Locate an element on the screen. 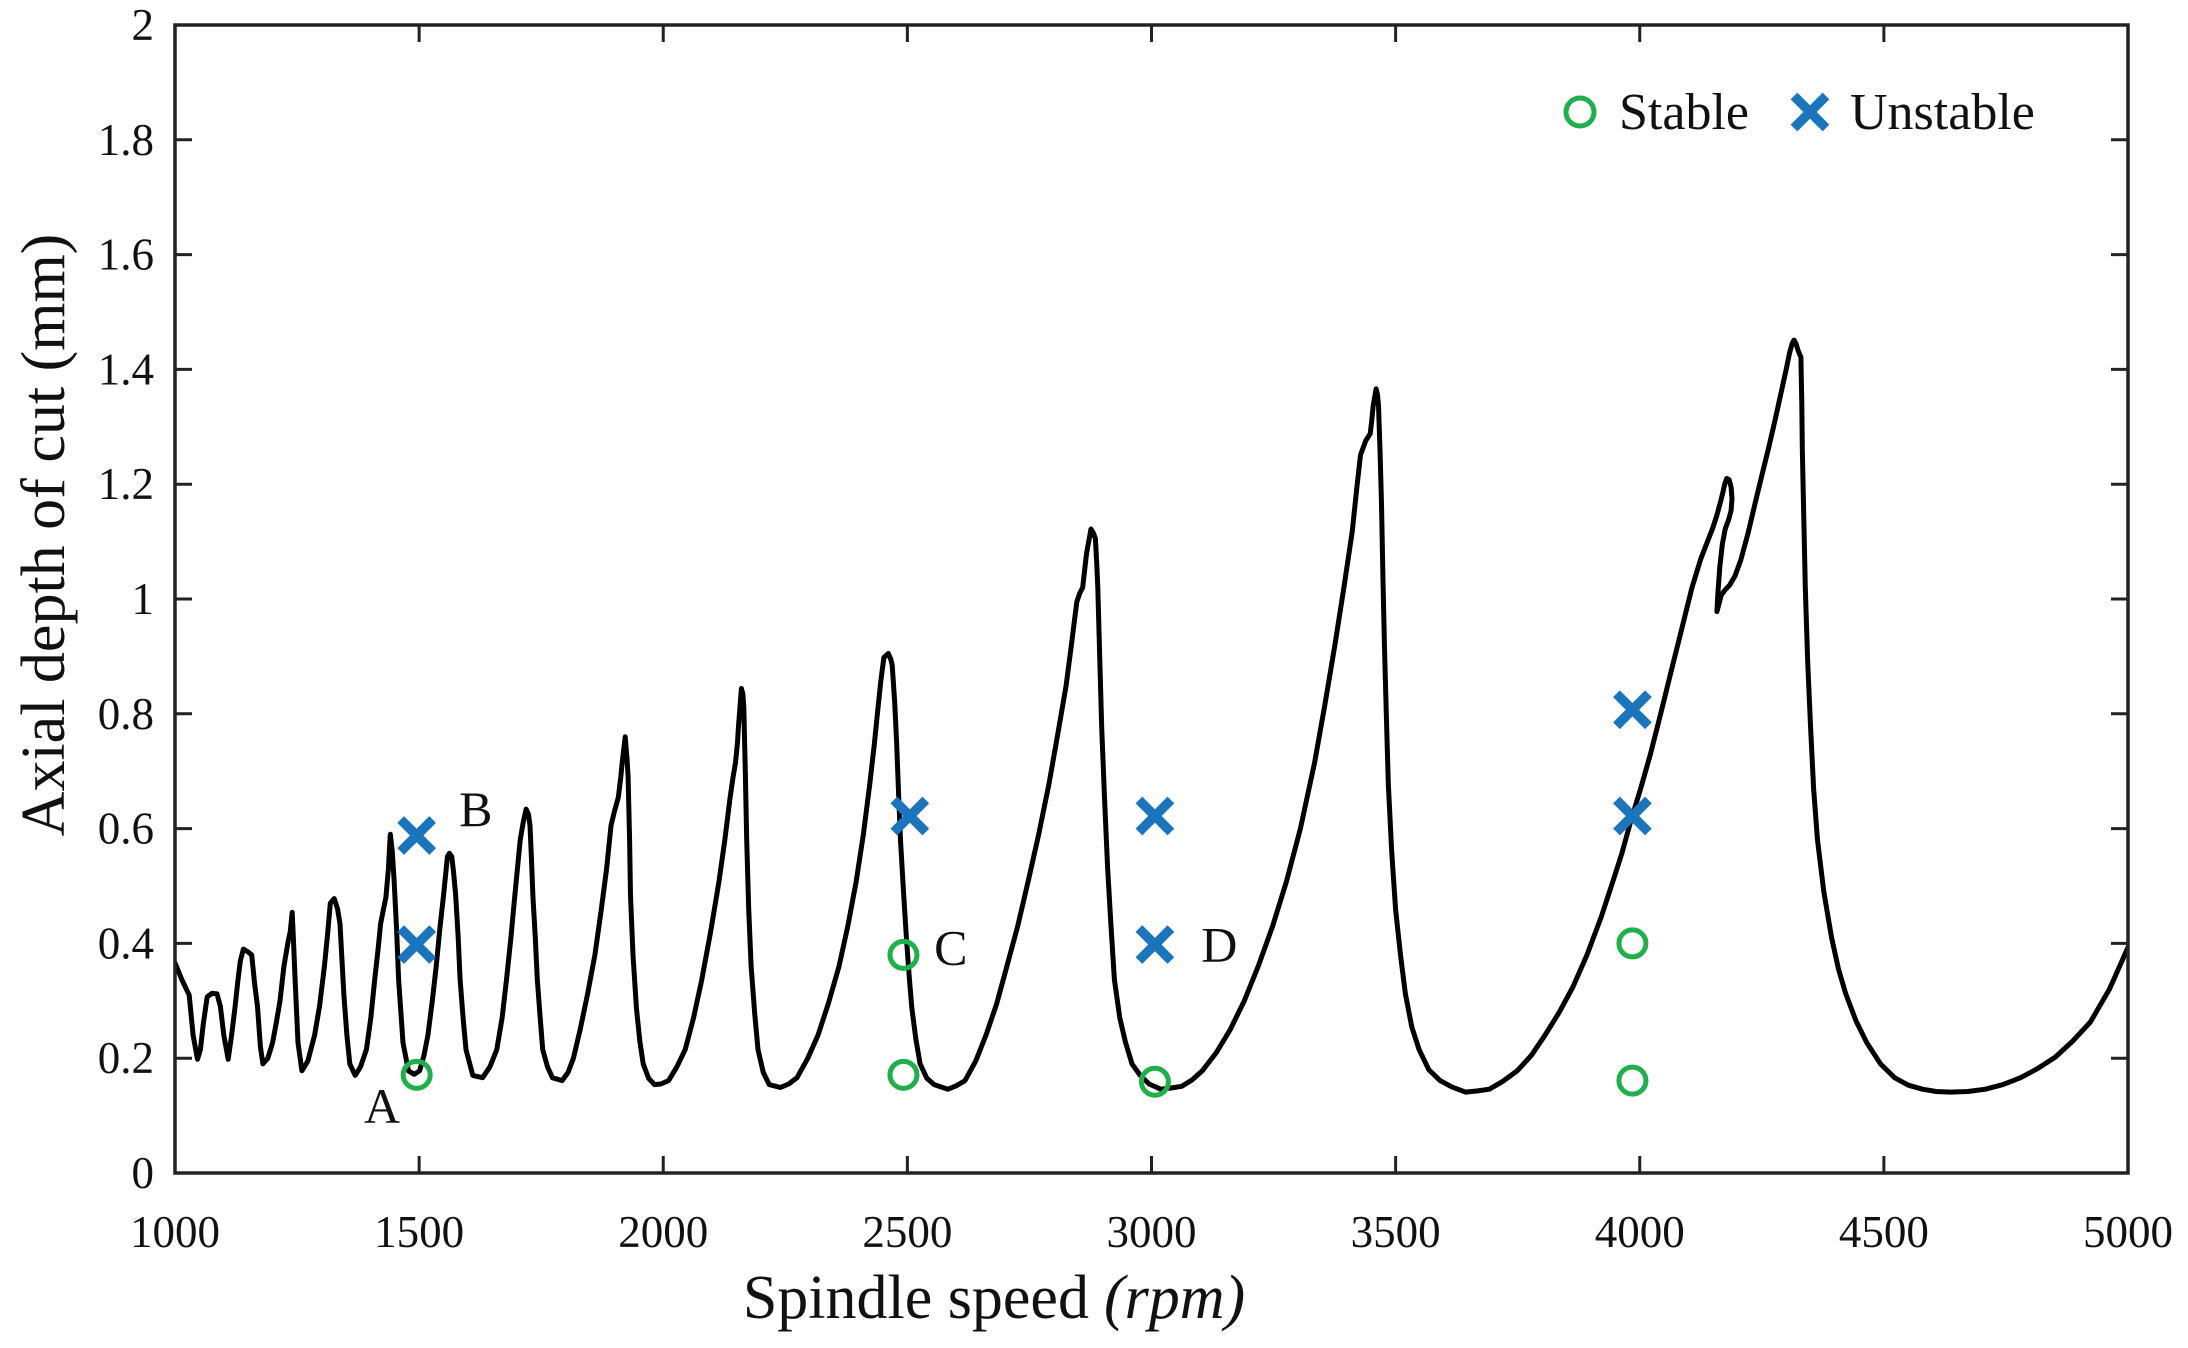  y-tick-label: 0 is located at coordinates (143, 1173).